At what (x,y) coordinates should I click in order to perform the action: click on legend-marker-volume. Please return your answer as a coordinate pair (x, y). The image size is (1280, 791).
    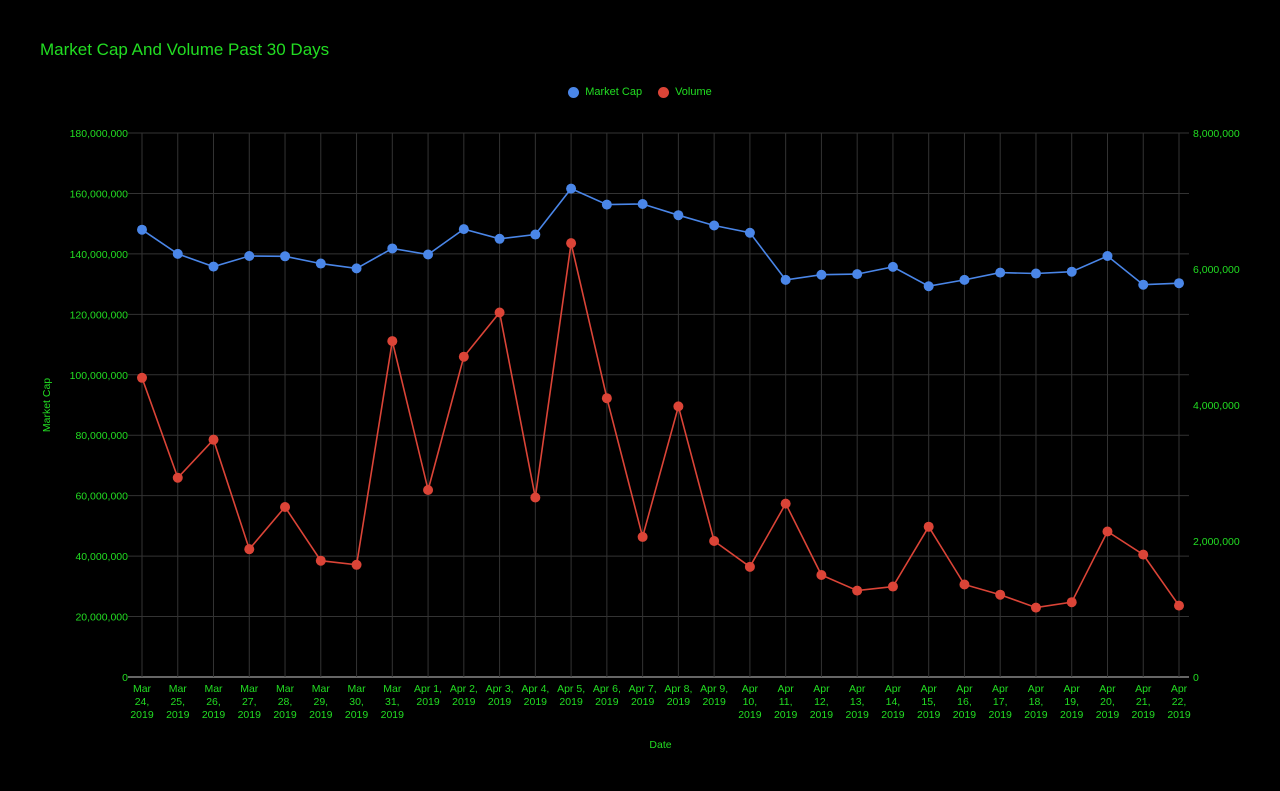
    Looking at the image, I should click on (664, 92).